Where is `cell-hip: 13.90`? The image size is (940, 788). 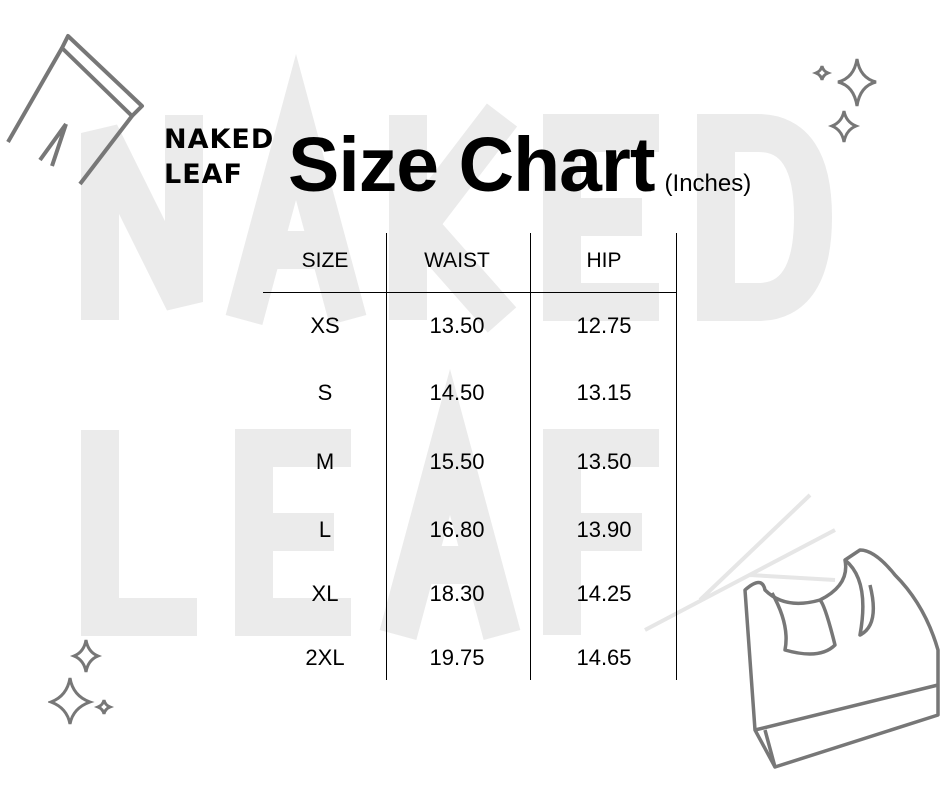
cell-hip: 13.90 is located at coordinates (604, 529).